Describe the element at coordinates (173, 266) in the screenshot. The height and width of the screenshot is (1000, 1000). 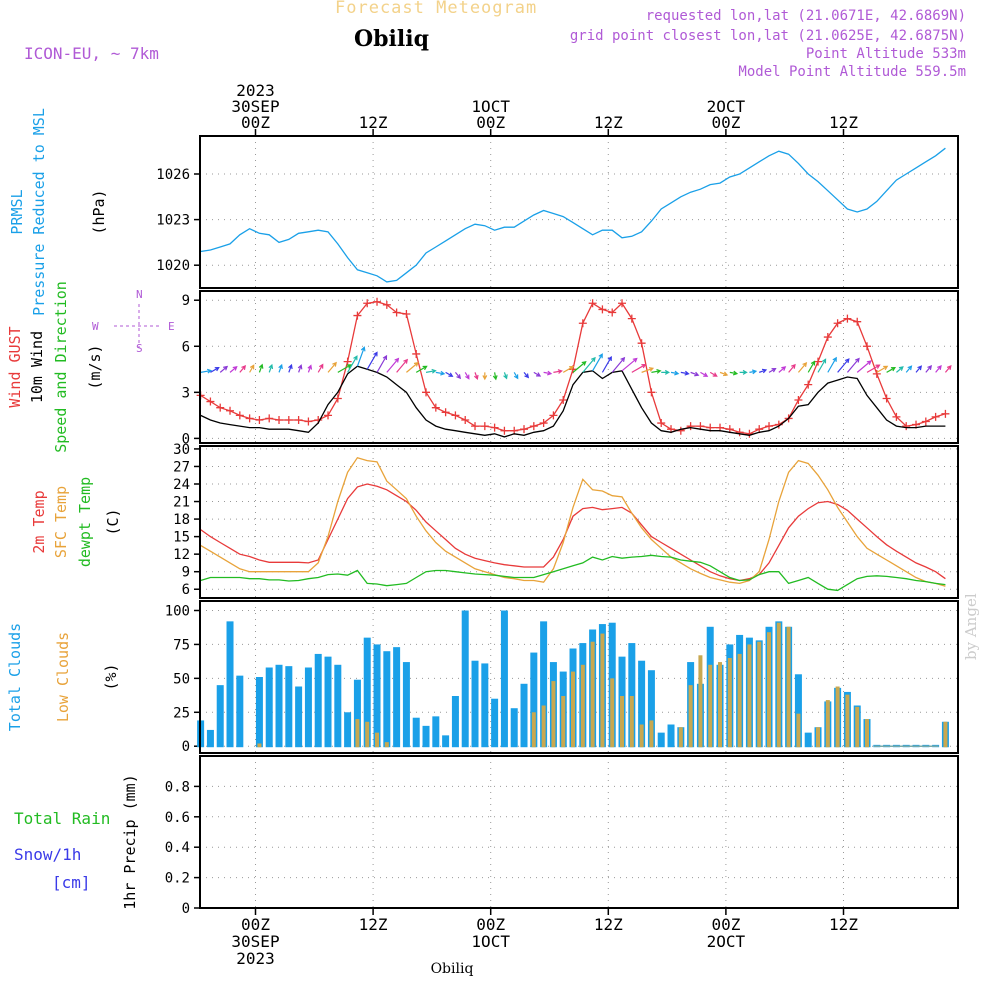
I see `ytick-label: 1020` at that location.